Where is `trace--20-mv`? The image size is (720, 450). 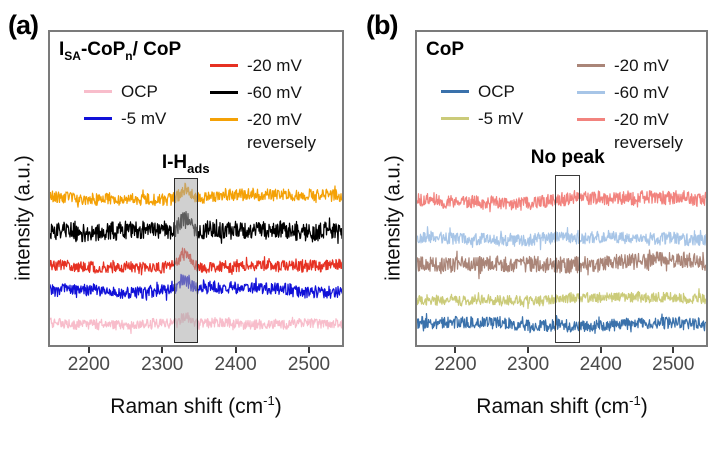 trace--20-mv is located at coordinates (561, 264).